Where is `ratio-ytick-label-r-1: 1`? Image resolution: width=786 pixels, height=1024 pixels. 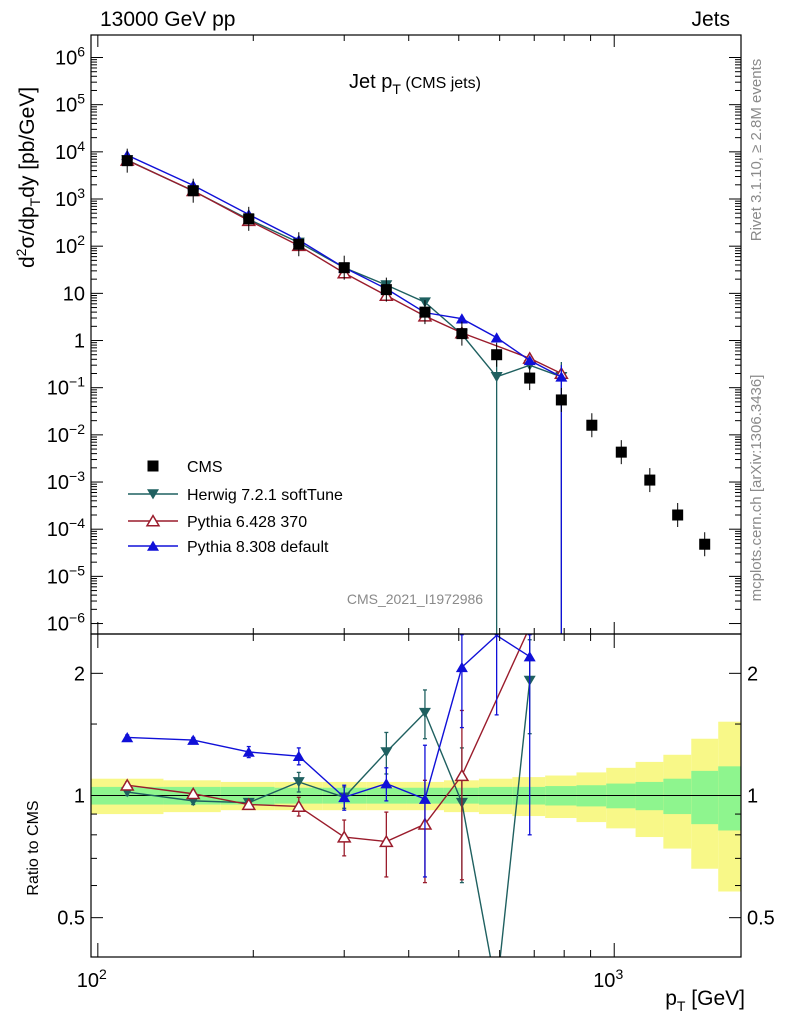
ratio-ytick-label-r-1: 1 is located at coordinates (752, 797).